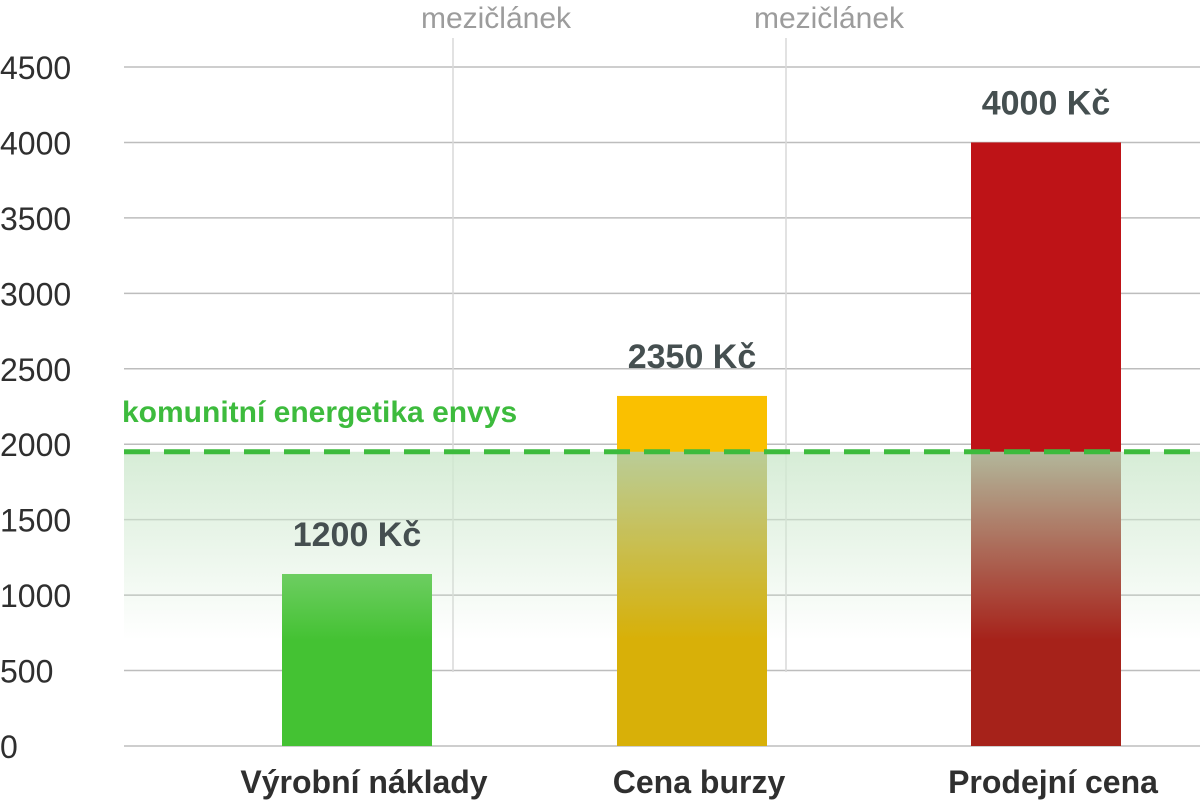 The height and width of the screenshot is (804, 1200). What do you see at coordinates (692, 357) in the screenshot?
I see `data-label: 2350 Kč` at bounding box center [692, 357].